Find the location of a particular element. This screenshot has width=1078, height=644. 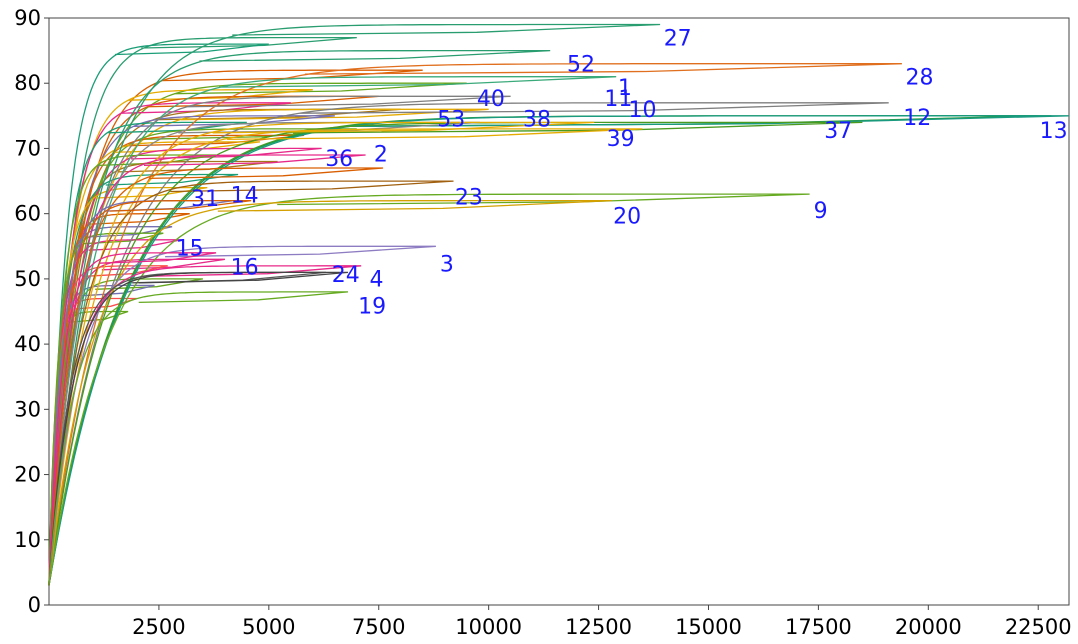

curve-label-52: 52 is located at coordinates (581, 65).